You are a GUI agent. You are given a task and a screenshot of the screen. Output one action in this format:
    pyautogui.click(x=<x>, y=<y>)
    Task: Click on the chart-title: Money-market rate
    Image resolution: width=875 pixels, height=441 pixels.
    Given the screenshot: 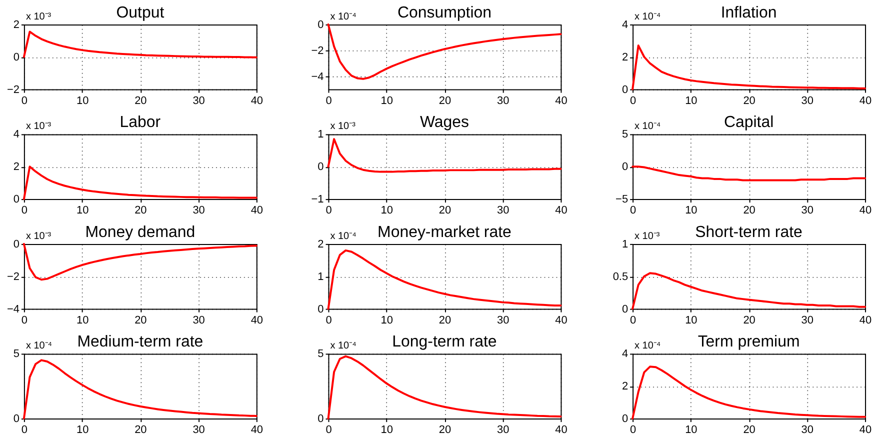 What is the action you would take?
    pyautogui.click(x=445, y=232)
    